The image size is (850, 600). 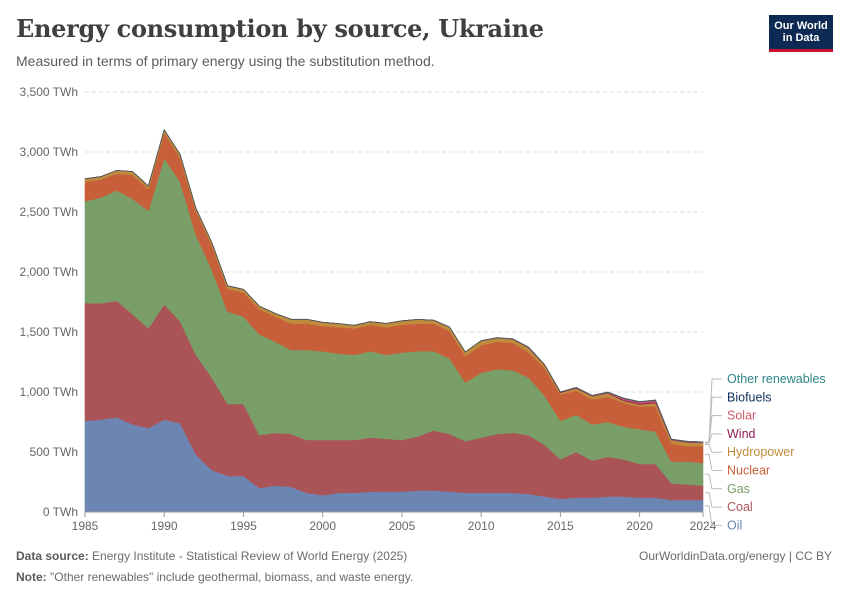 What do you see at coordinates (52, 556) in the screenshot?
I see `data-source-label: Data source:` at bounding box center [52, 556].